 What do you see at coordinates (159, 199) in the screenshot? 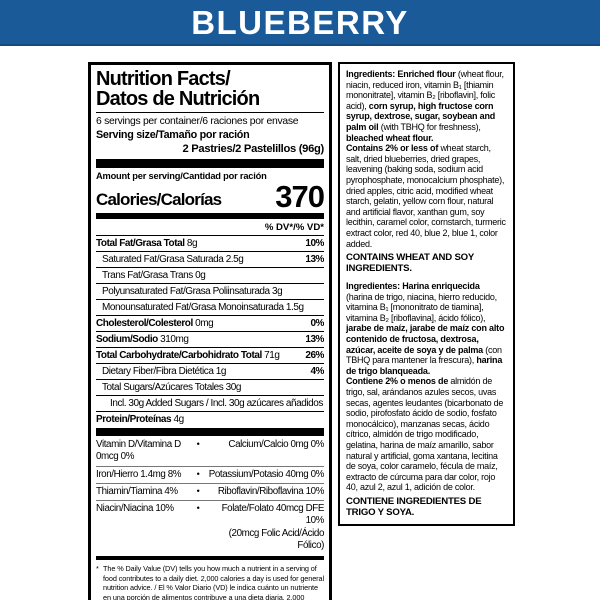
I see `calories-label: Calories/Calorías` at bounding box center [159, 199].